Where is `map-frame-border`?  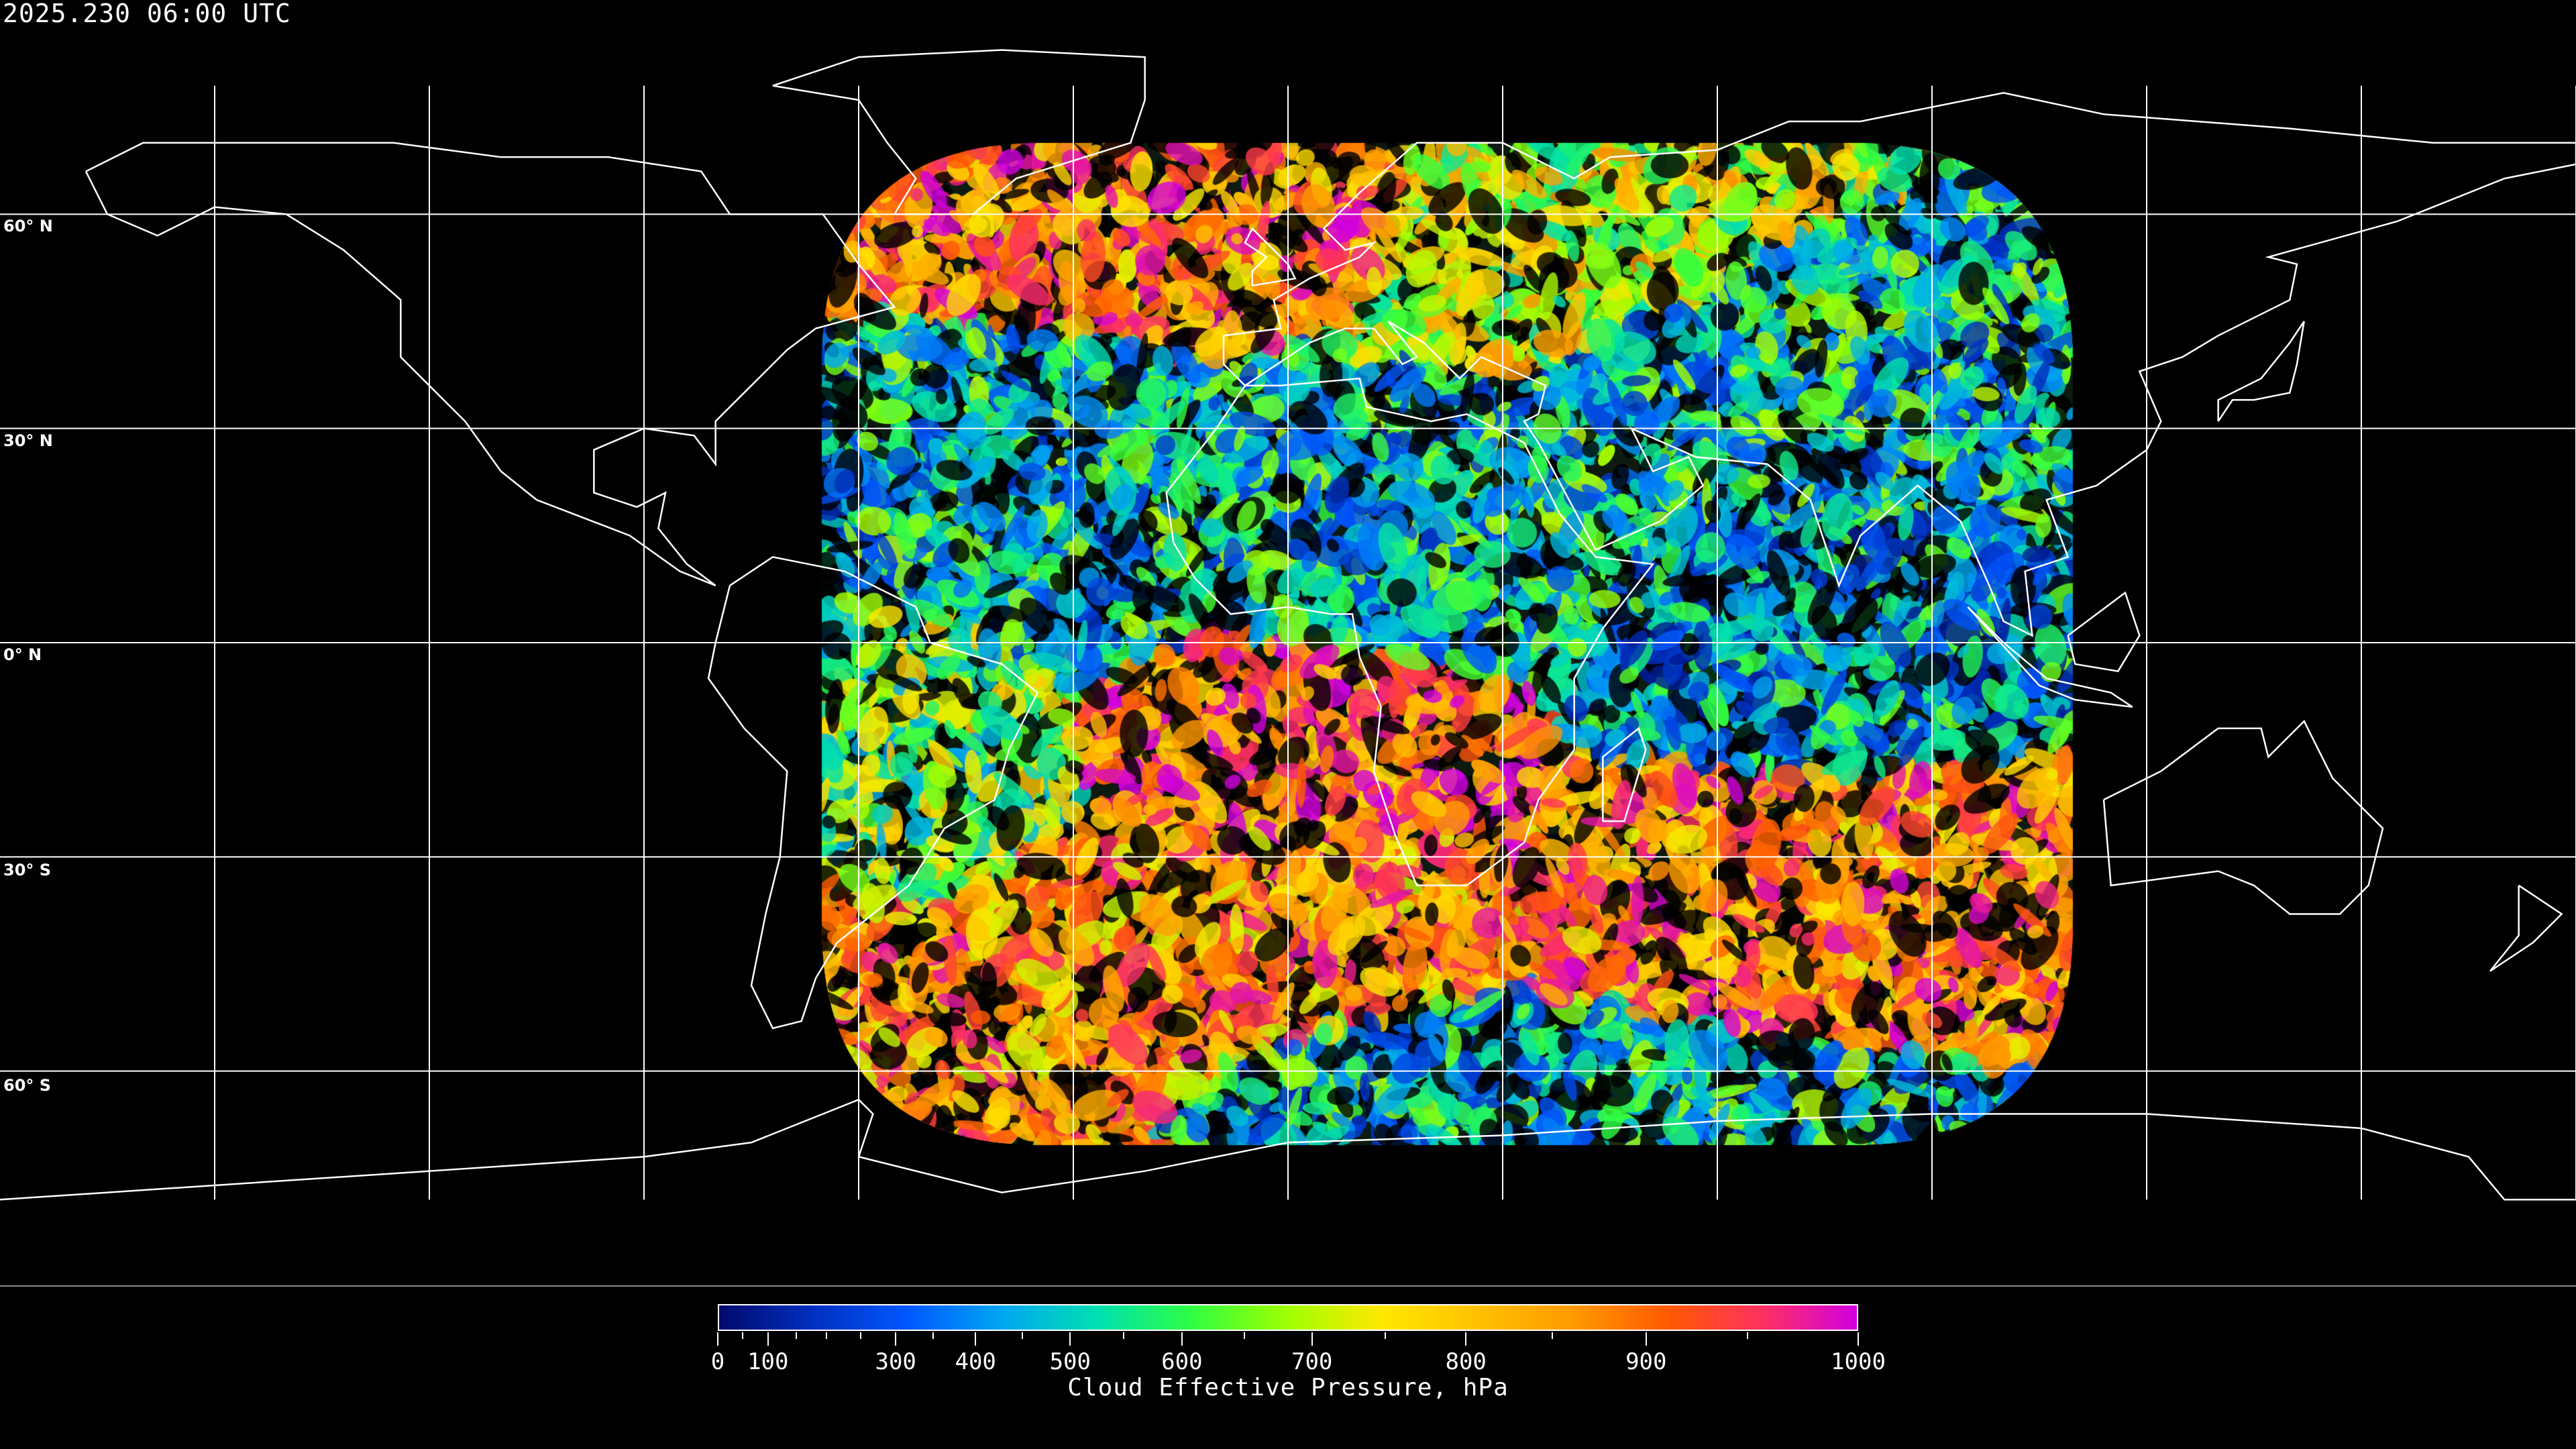 map-frame-border is located at coordinates (1288, 1286).